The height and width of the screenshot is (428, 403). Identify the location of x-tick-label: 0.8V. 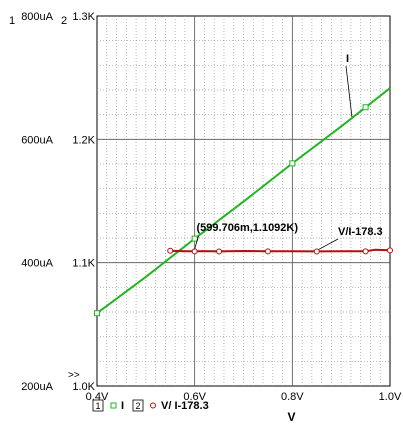
(292, 397).